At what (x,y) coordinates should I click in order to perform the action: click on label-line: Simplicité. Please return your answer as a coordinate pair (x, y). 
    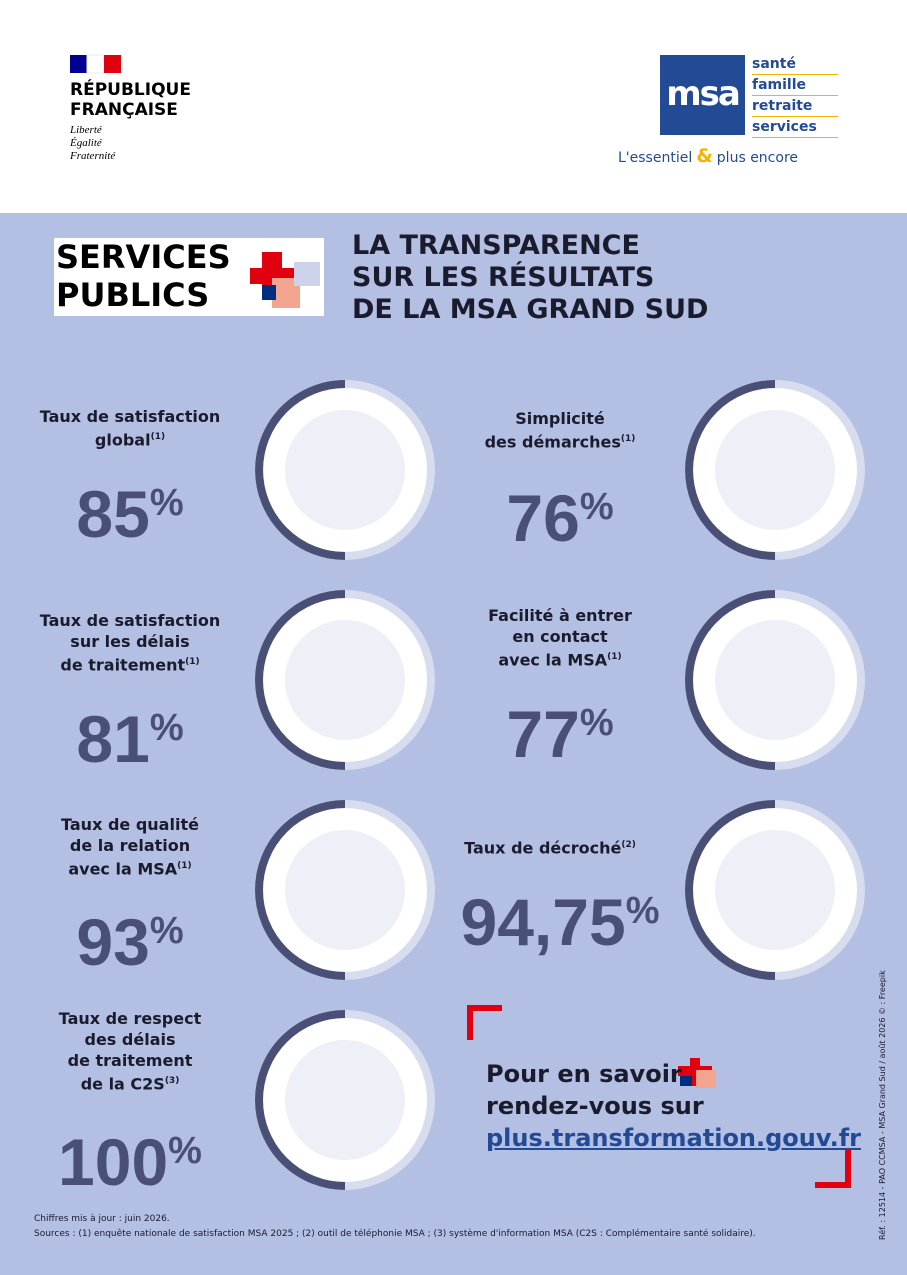
    Looking at the image, I should click on (560, 418).